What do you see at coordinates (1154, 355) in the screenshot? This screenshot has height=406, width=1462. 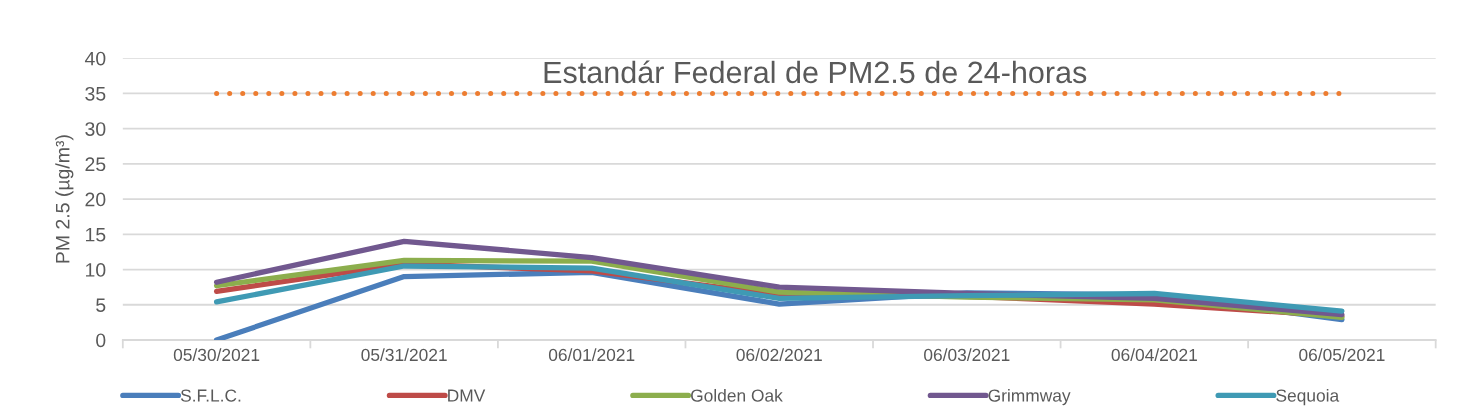 I see `x-tick-label: 06/04/2021` at bounding box center [1154, 355].